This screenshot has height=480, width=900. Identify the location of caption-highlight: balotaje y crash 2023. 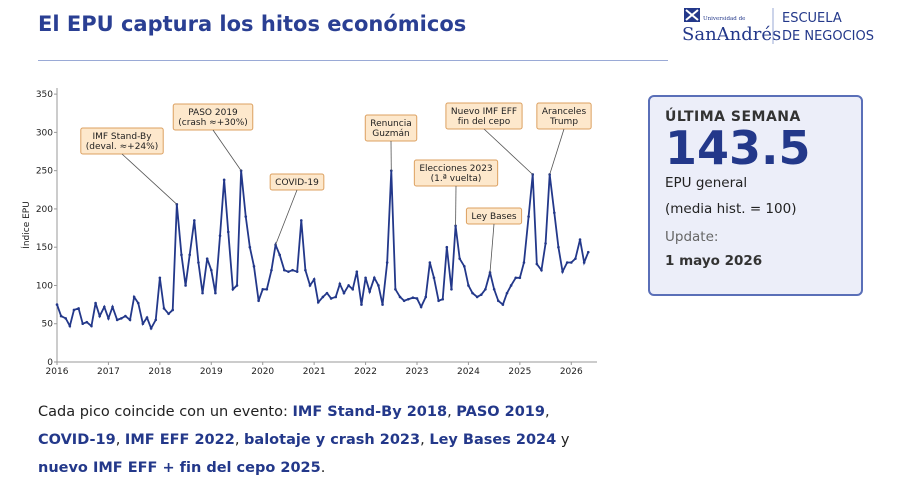
(332, 440).